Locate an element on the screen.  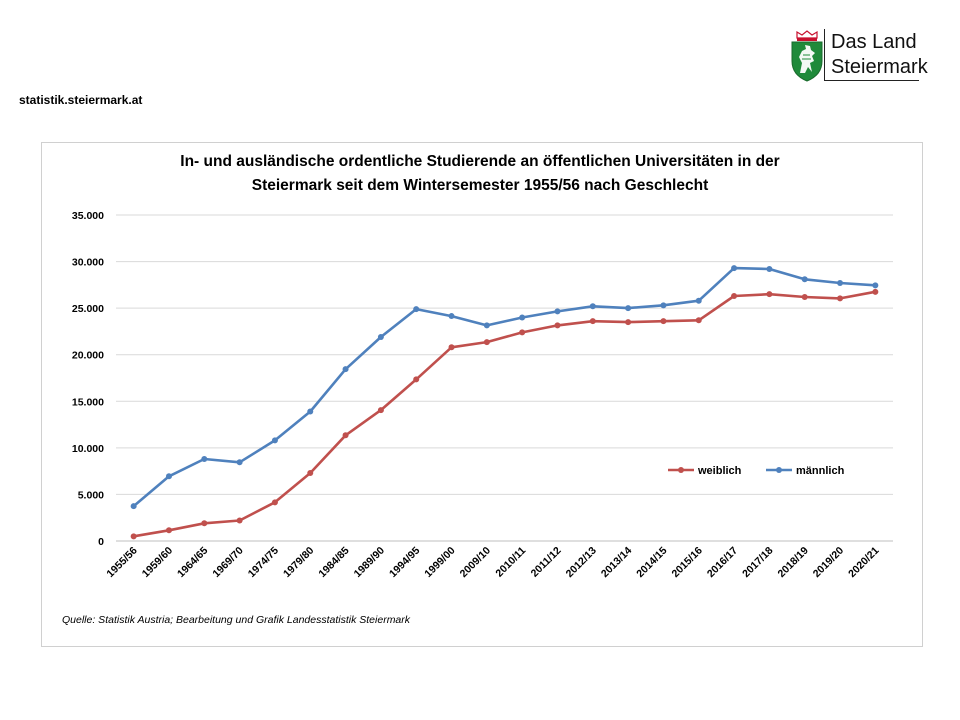
x-tick-label: 1964/65 is located at coordinates (192, 562).